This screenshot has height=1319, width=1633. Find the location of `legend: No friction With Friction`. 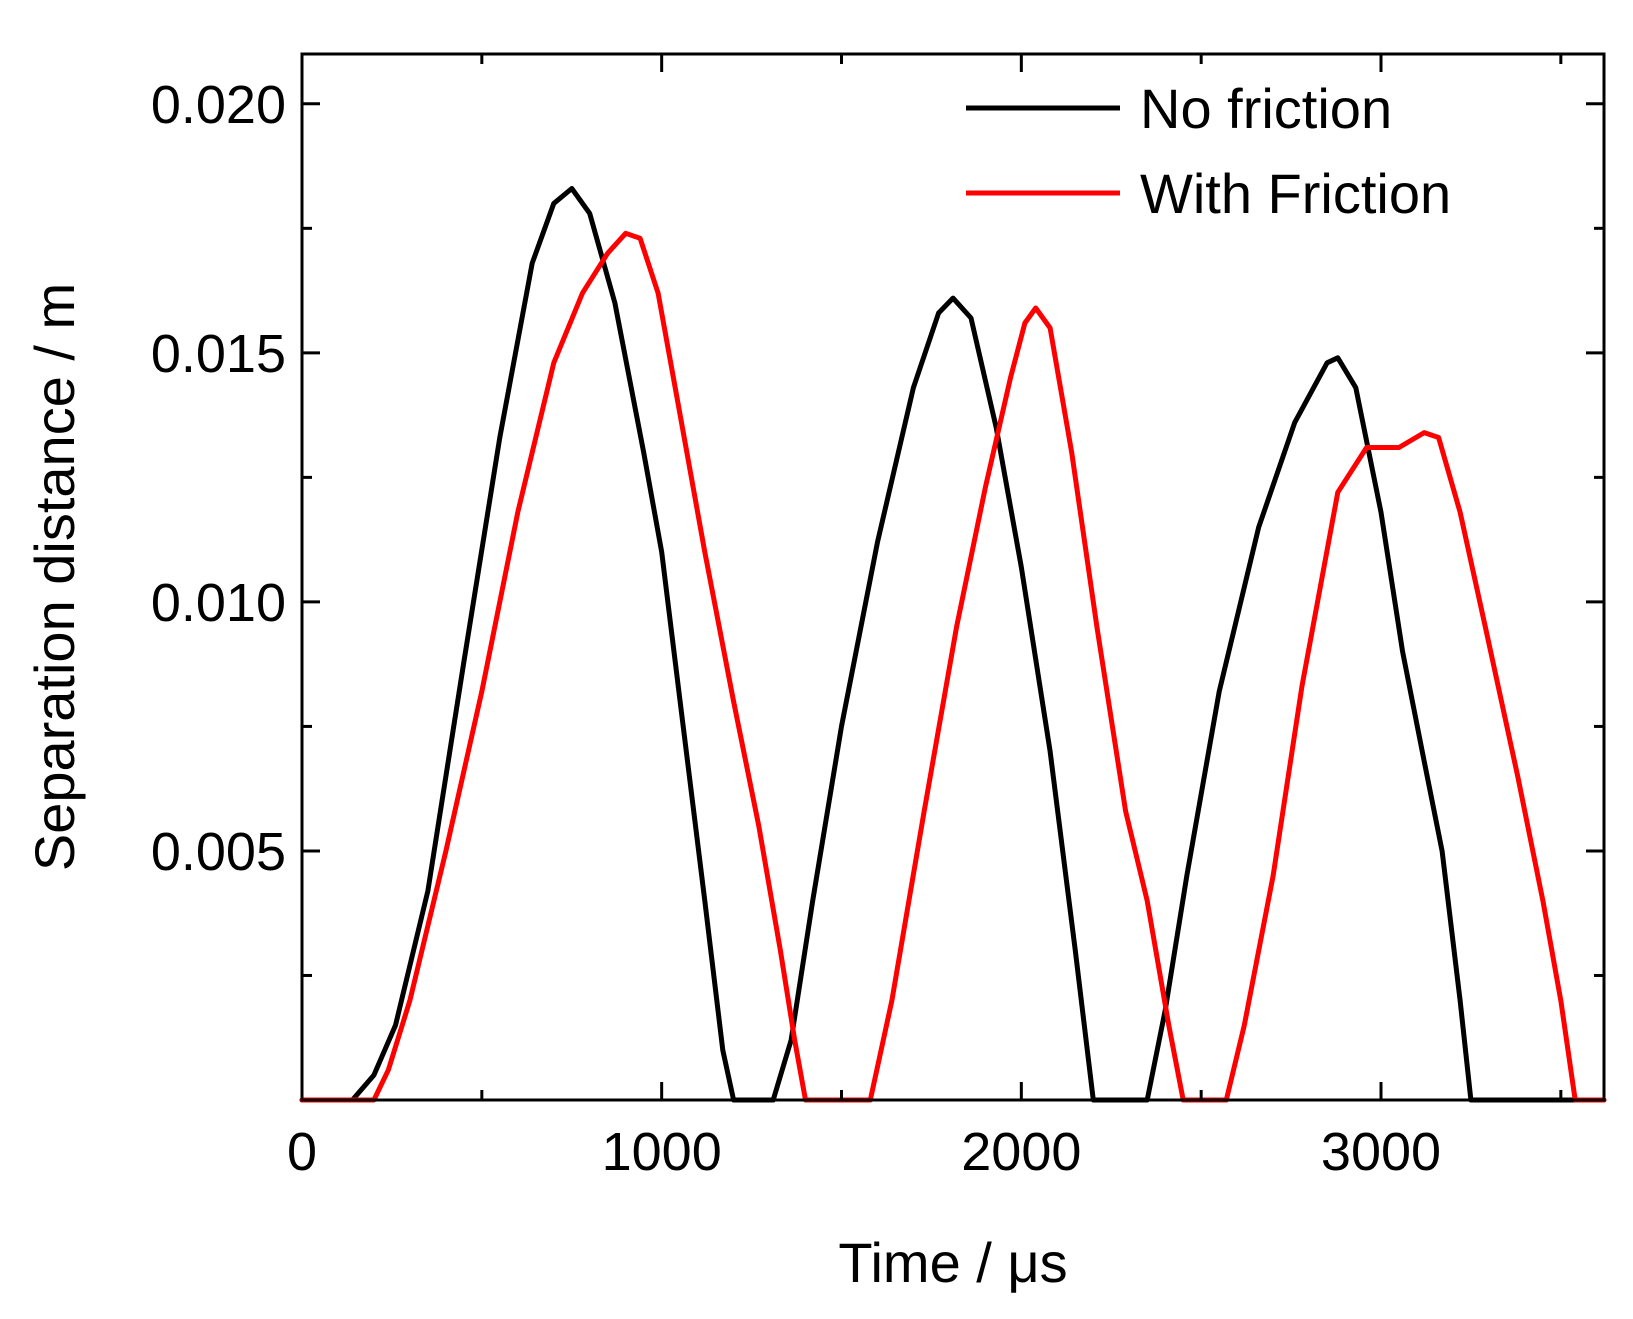

legend: No friction With Friction is located at coordinates (1208, 151).